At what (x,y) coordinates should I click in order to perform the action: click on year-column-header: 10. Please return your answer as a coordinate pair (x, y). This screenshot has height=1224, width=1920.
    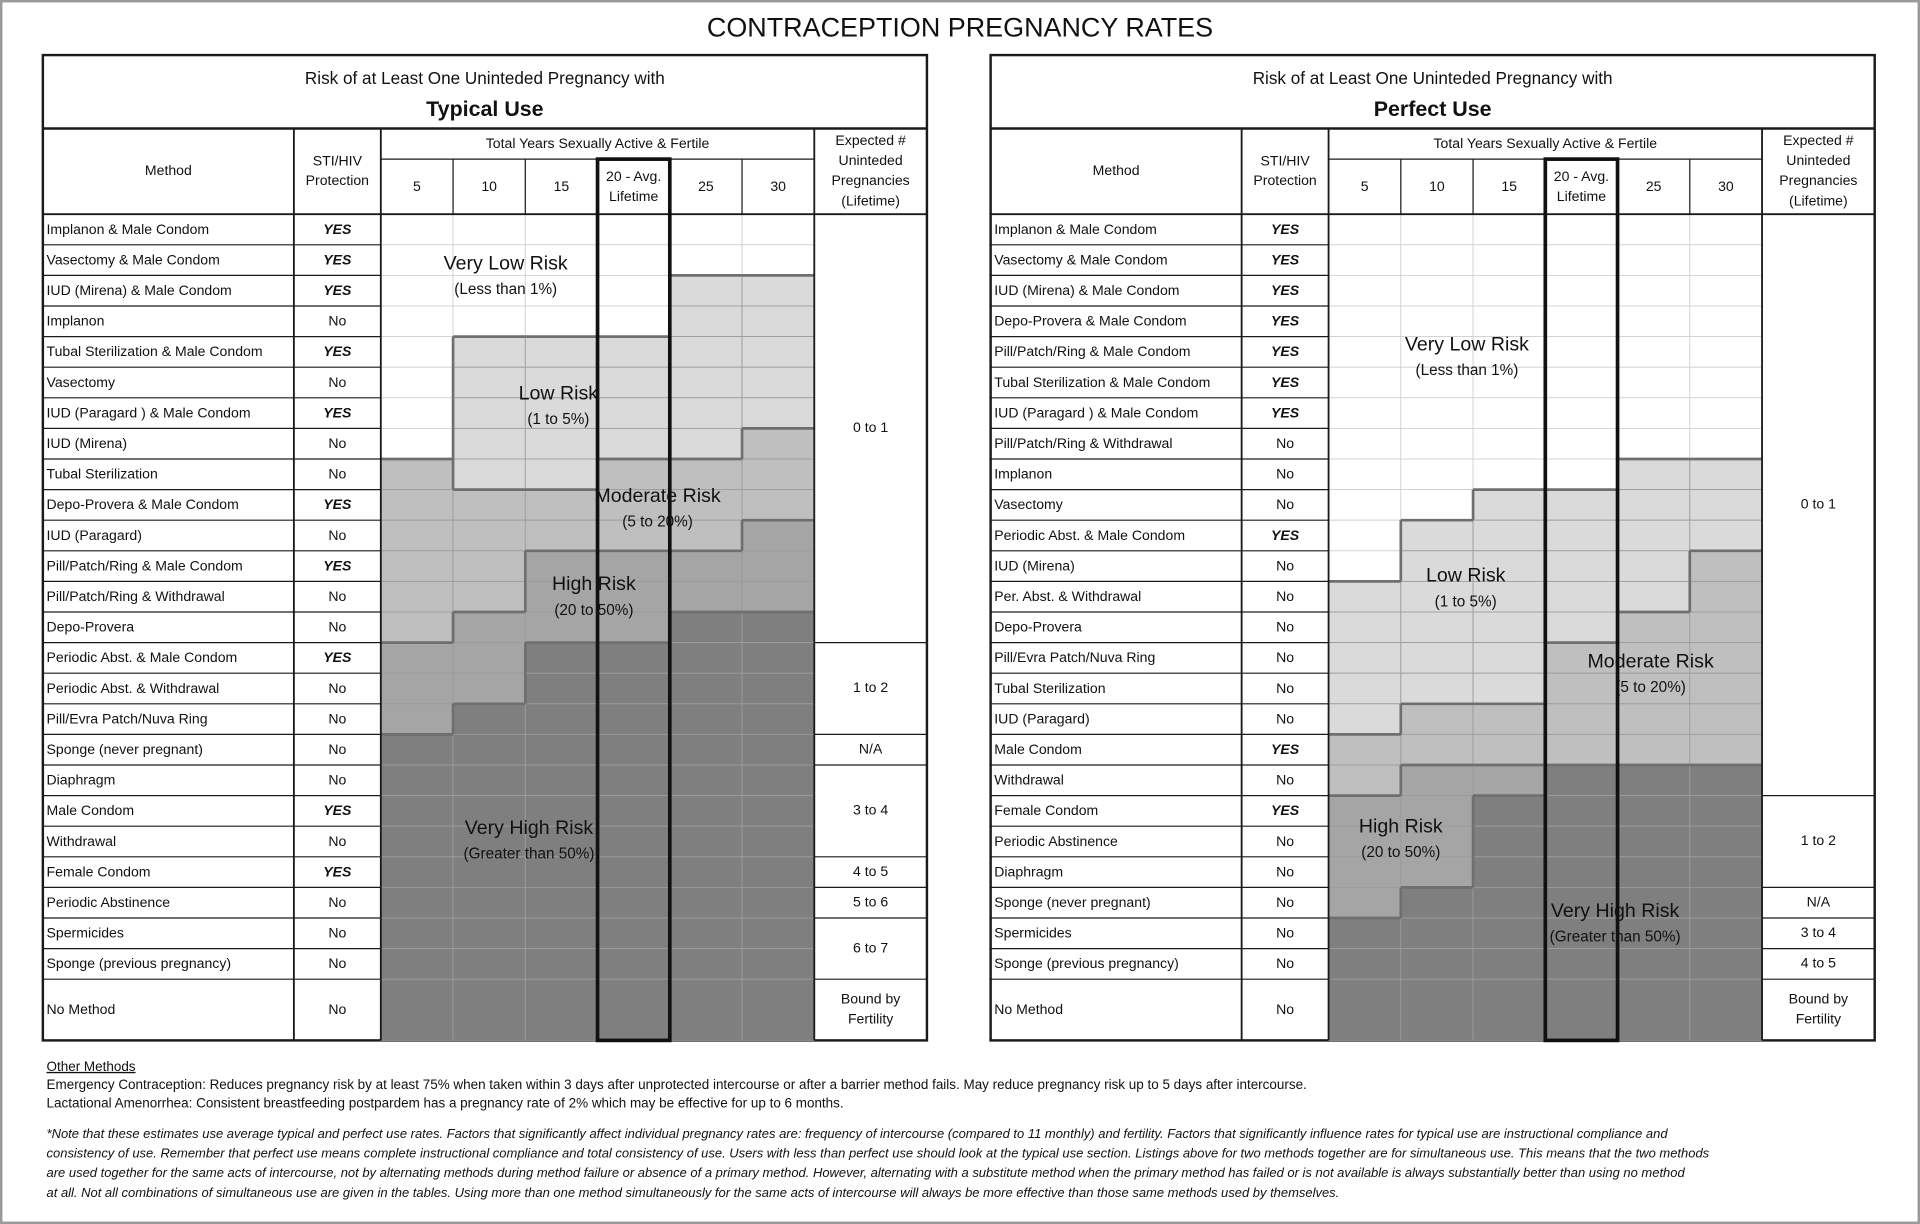
    Looking at the image, I should click on (1437, 186).